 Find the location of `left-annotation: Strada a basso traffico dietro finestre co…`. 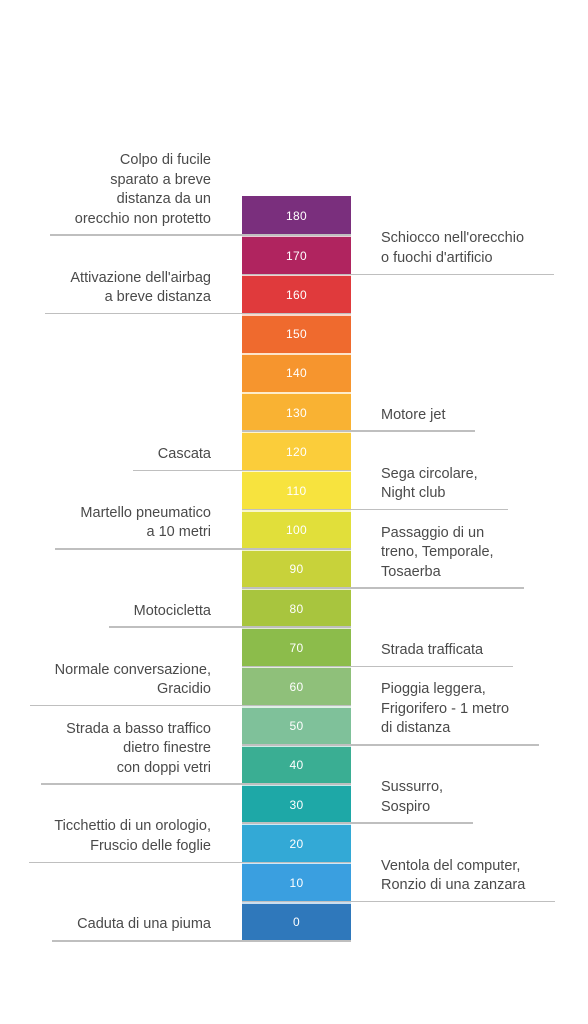

left-annotation: Strada a basso traffico dietro finestre co… is located at coordinates (138, 749).